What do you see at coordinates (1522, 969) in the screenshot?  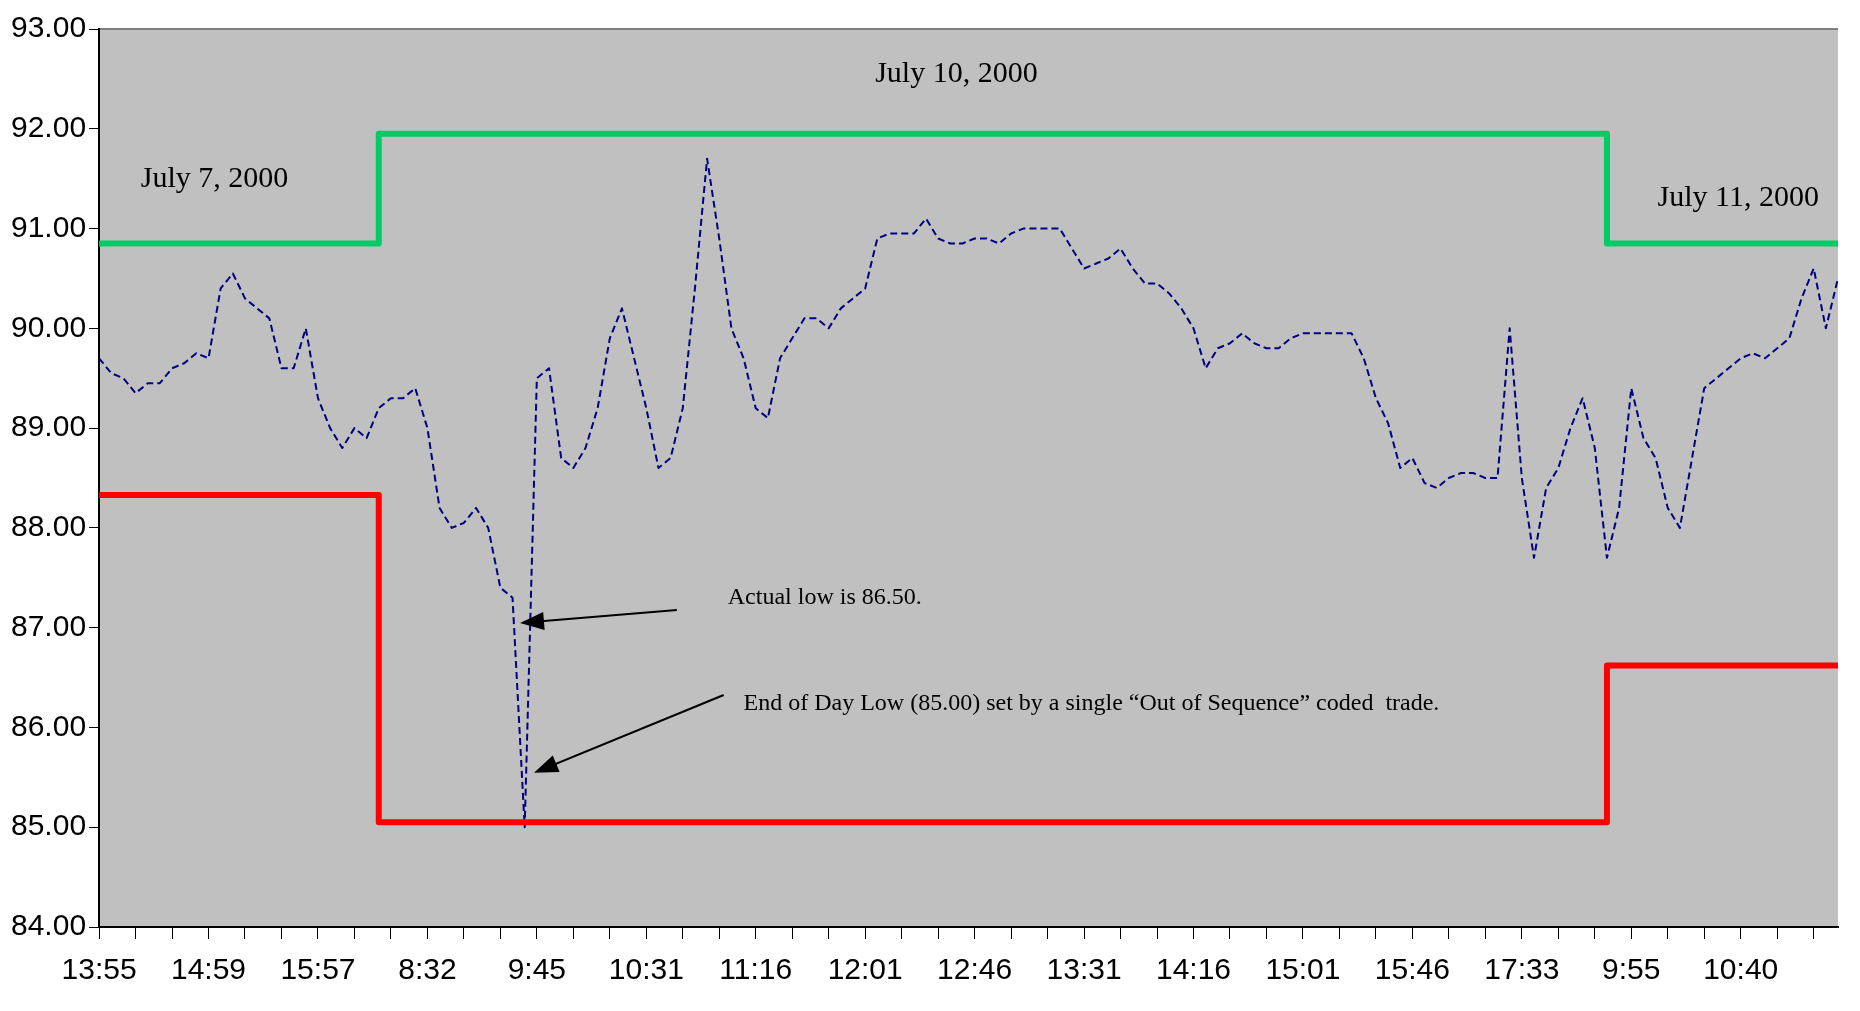 I see `x-tick-label: 17:33` at bounding box center [1522, 969].